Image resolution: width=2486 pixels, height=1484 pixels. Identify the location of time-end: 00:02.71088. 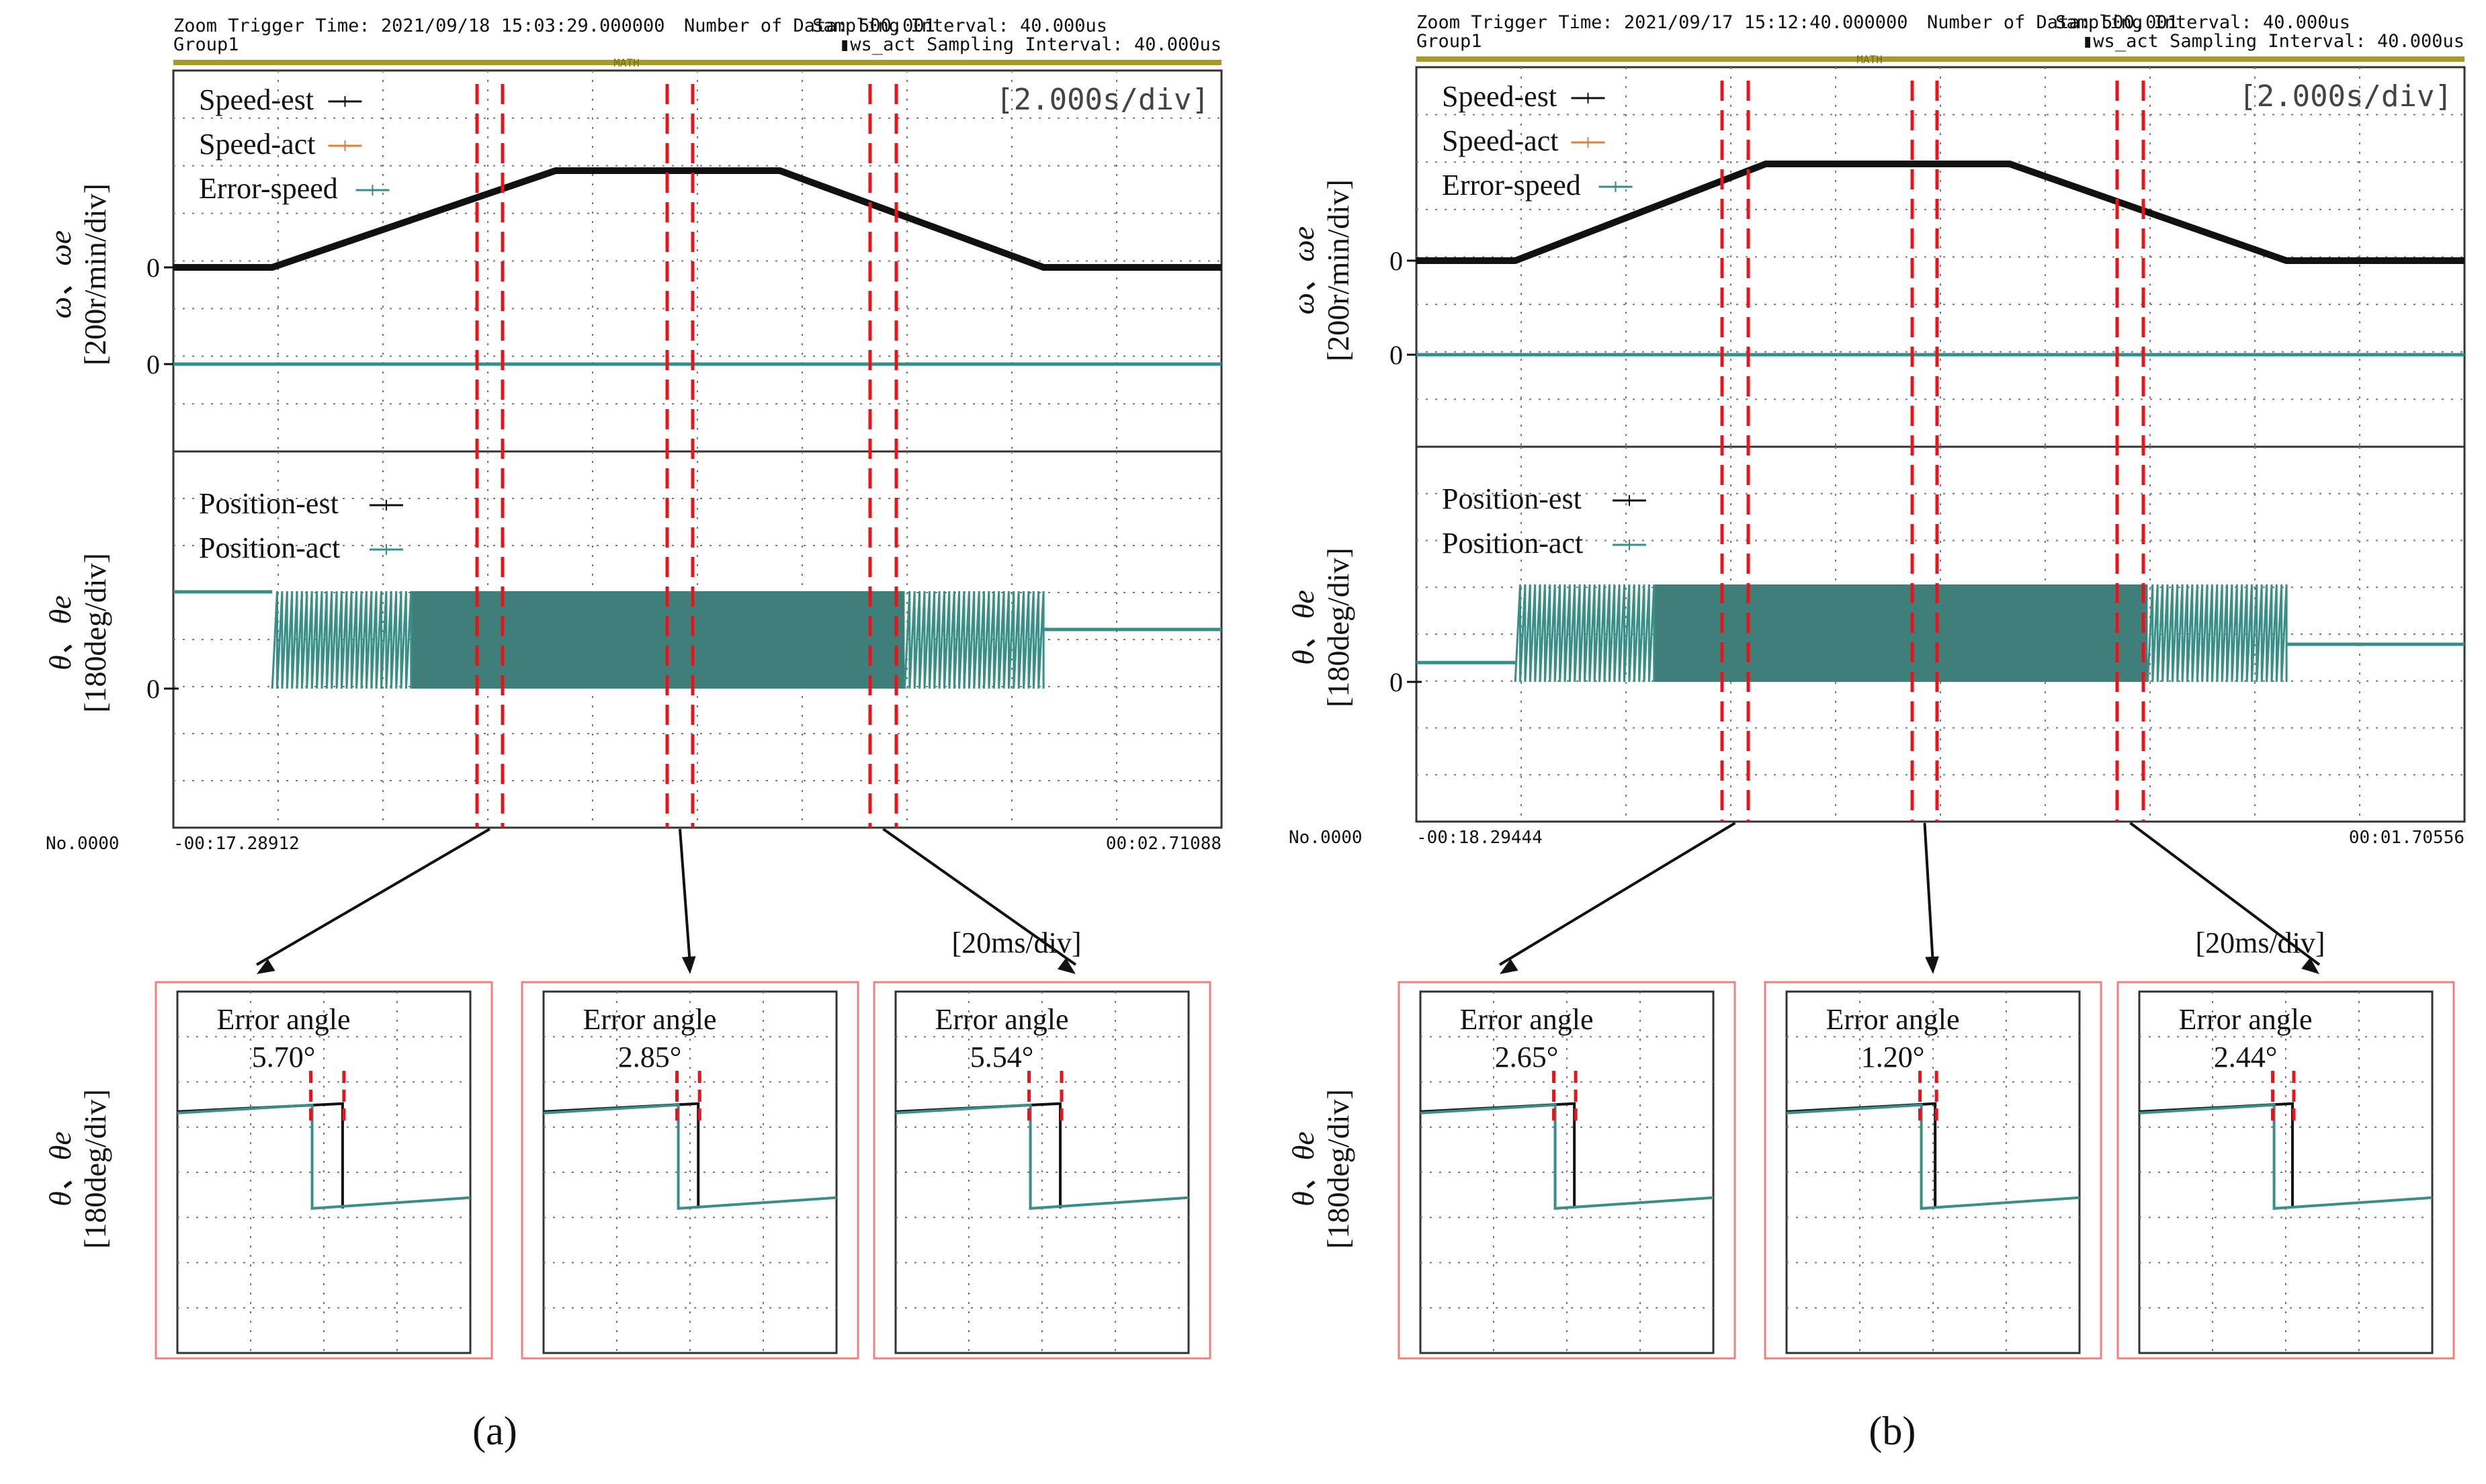
(1164, 844).